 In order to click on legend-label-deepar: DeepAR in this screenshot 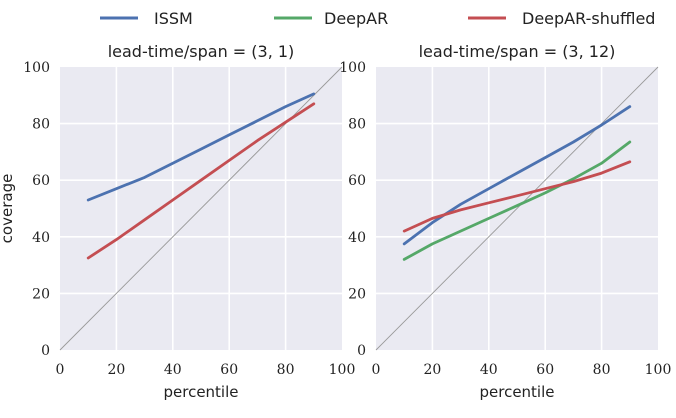, I will do `click(356, 18)`.